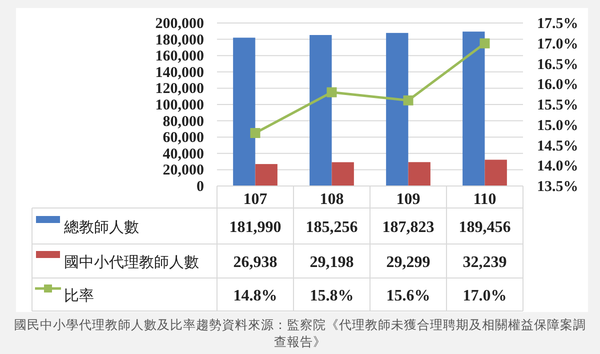  What do you see at coordinates (179, 40) in the screenshot?
I see `y-tick-label: 180,000` at bounding box center [179, 40].